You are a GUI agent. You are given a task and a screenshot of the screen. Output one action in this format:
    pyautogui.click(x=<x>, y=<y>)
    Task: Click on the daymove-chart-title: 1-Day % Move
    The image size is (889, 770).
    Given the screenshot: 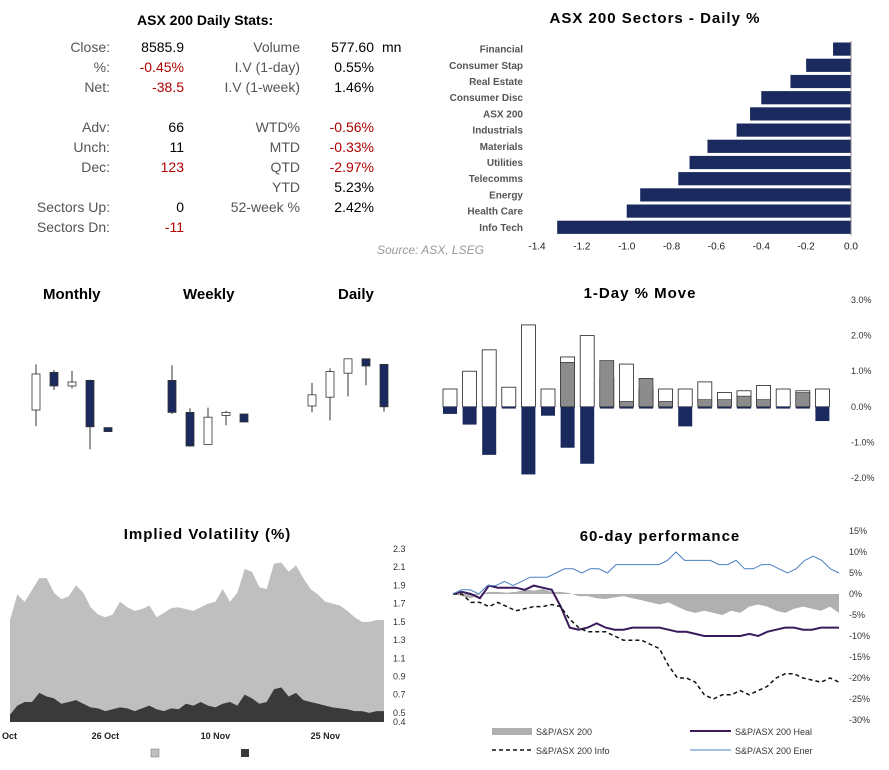 What is the action you would take?
    pyautogui.click(x=640, y=293)
    